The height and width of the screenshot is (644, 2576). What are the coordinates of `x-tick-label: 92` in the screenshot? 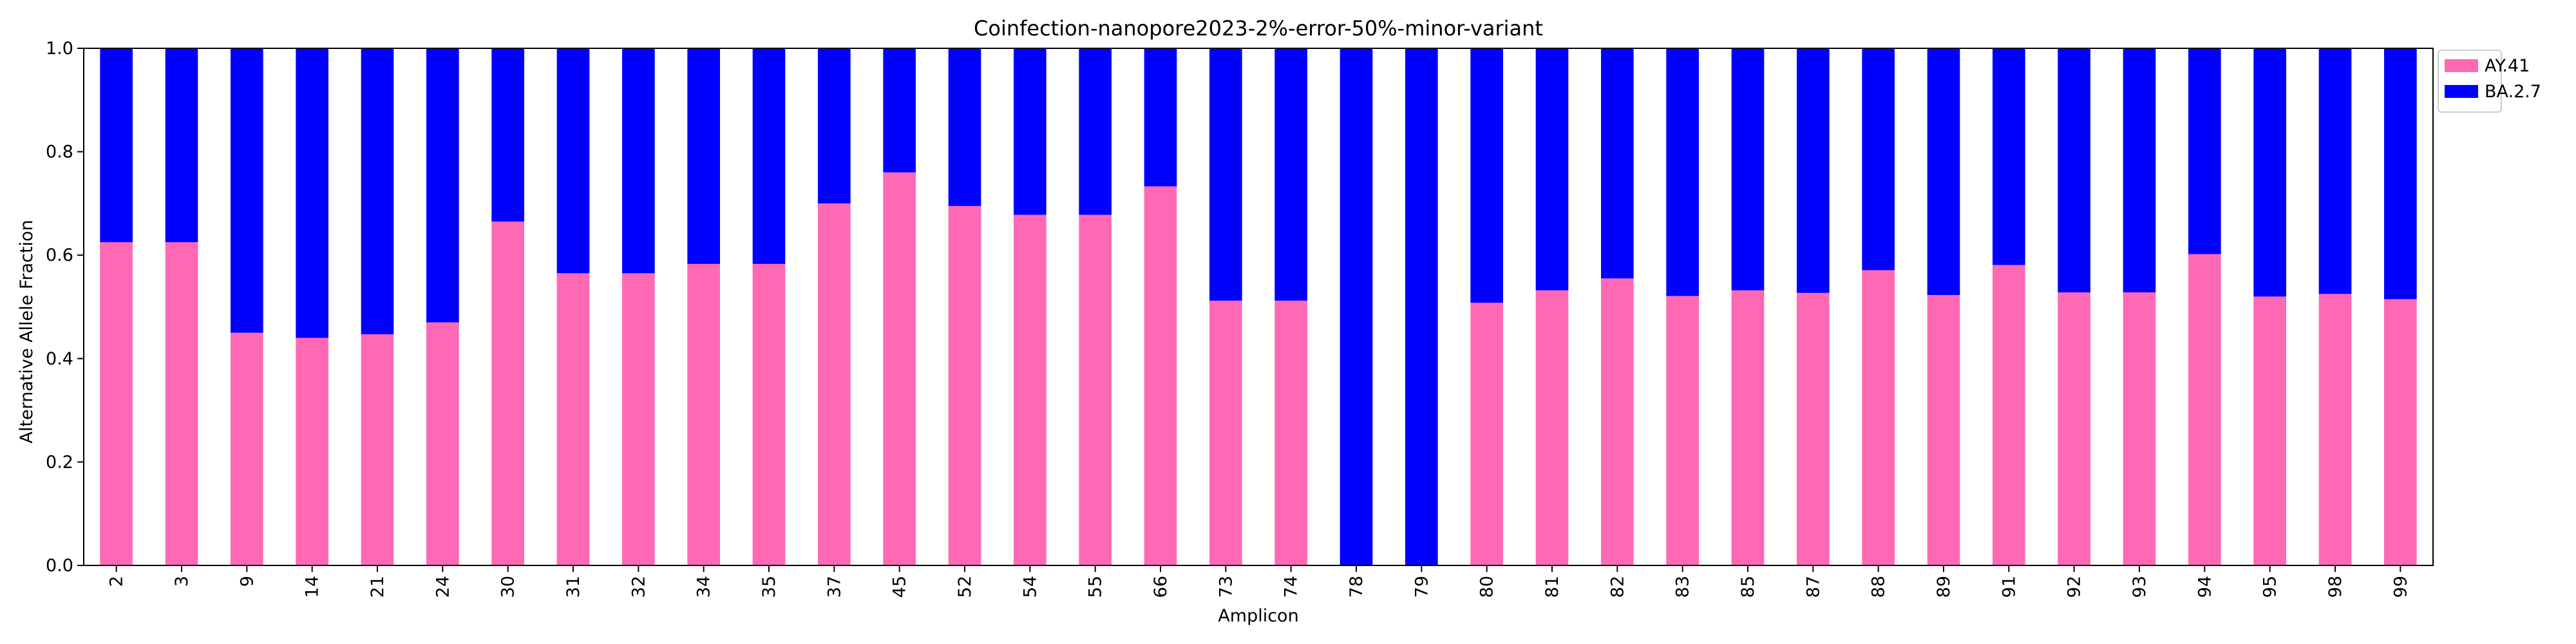 It's located at (2075, 587).